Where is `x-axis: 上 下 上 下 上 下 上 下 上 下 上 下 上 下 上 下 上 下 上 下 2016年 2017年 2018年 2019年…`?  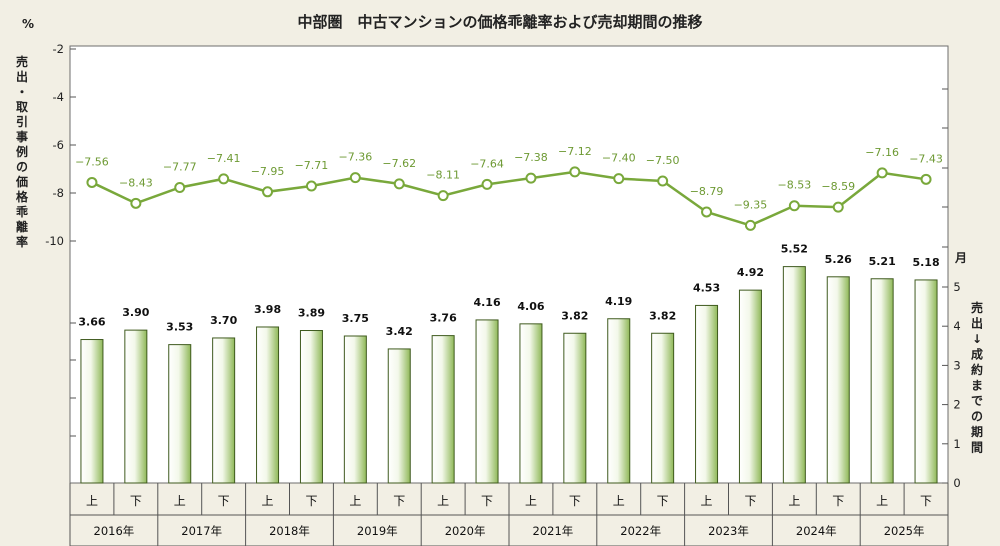 x-axis: 上 下 上 下 上 下 上 下 上 下 上 下 上 下 上 下 上 下 上 下 2016年 2017年 2018年 2019年… is located at coordinates (509, 514).